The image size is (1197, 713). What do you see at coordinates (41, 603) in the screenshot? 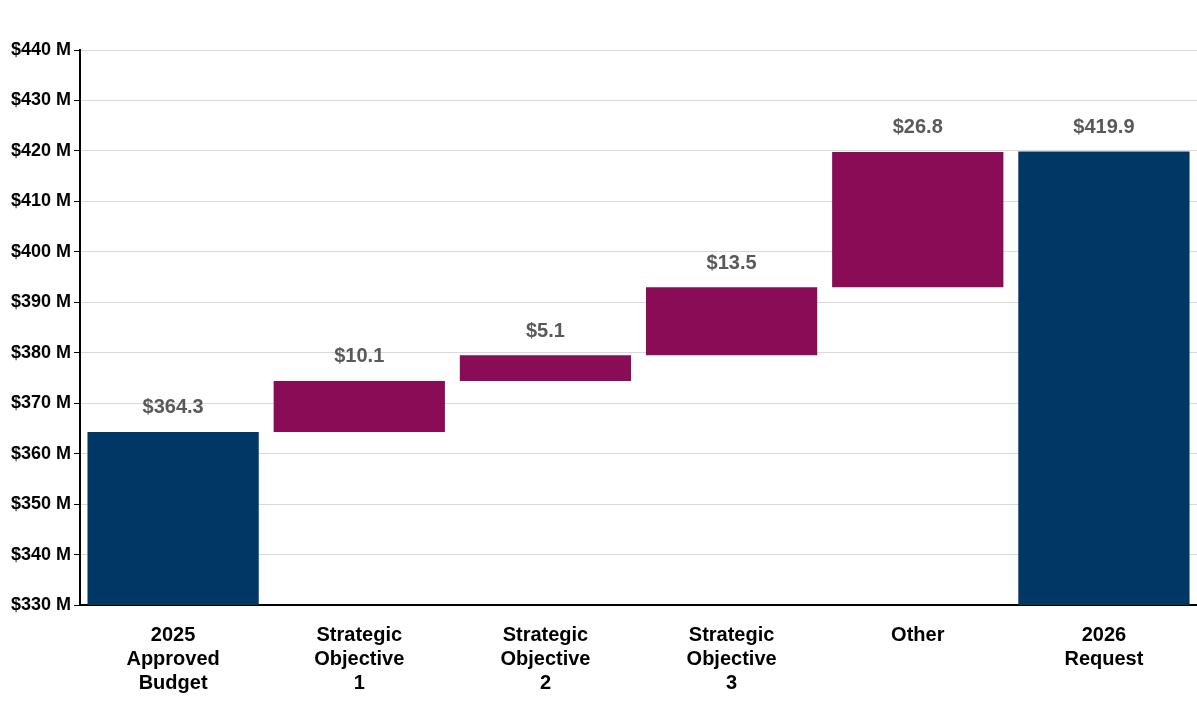
I see `y-tick-label: $330 M` at bounding box center [41, 603].